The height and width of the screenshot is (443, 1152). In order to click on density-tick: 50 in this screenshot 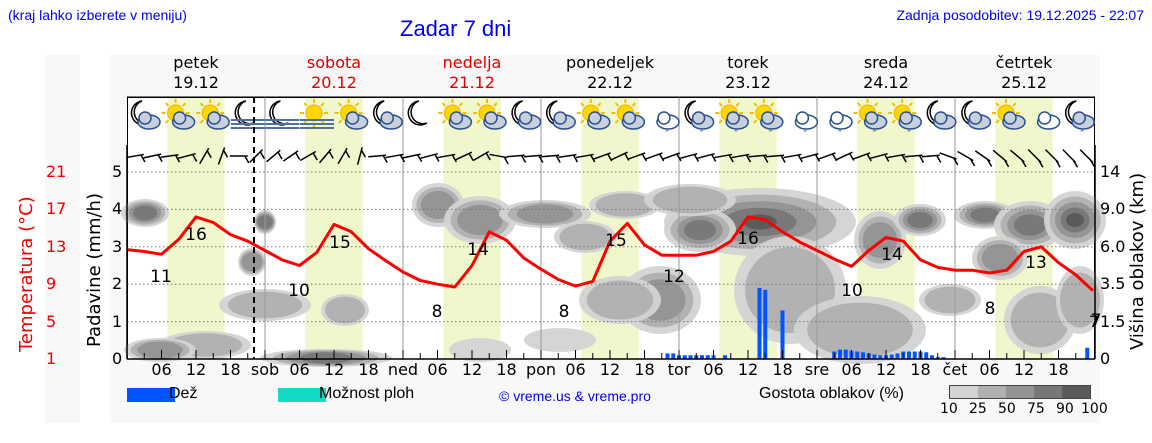, I will do `click(1007, 409)`.